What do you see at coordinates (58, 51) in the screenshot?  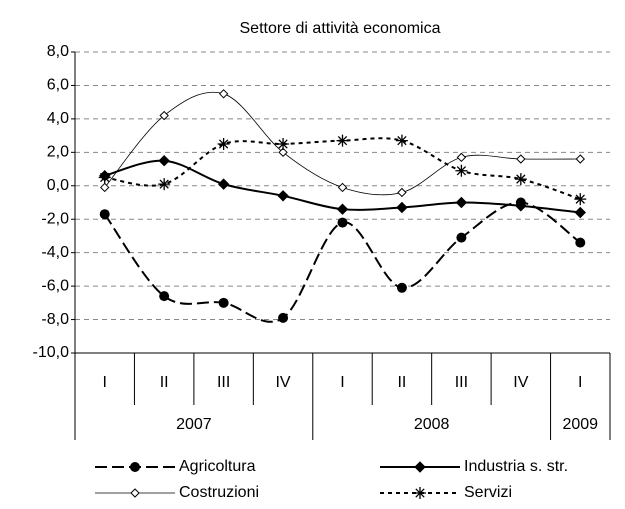 I see `y-tick-label: 8,0` at bounding box center [58, 51].